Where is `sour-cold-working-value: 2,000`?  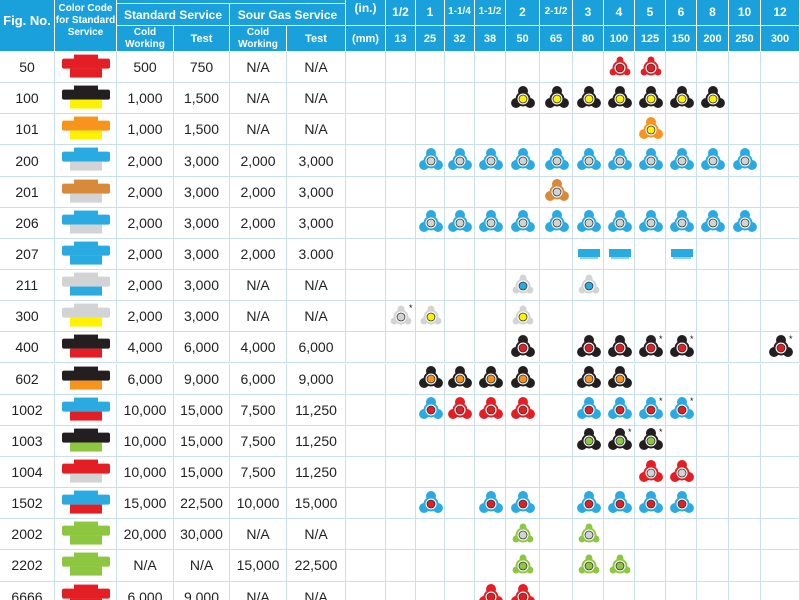
sour-cold-working-value: 2,000 is located at coordinates (258, 192).